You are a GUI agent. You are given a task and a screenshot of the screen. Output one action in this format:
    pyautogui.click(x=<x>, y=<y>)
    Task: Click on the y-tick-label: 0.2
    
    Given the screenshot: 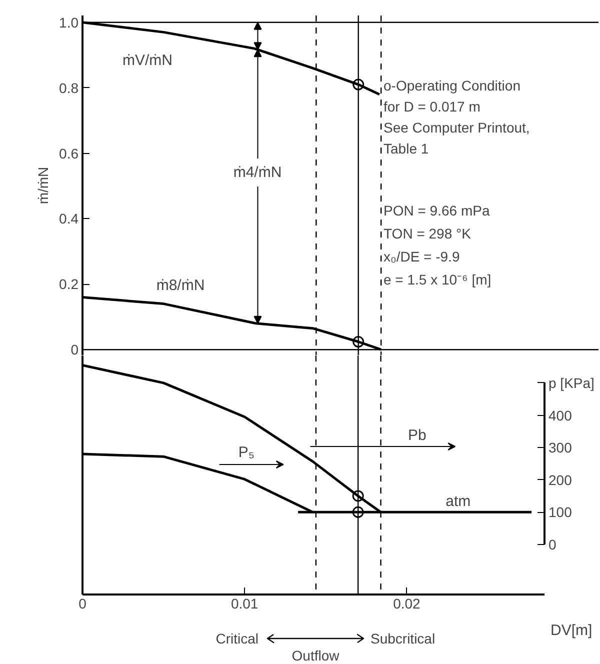 What is the action you would take?
    pyautogui.click(x=69, y=284)
    